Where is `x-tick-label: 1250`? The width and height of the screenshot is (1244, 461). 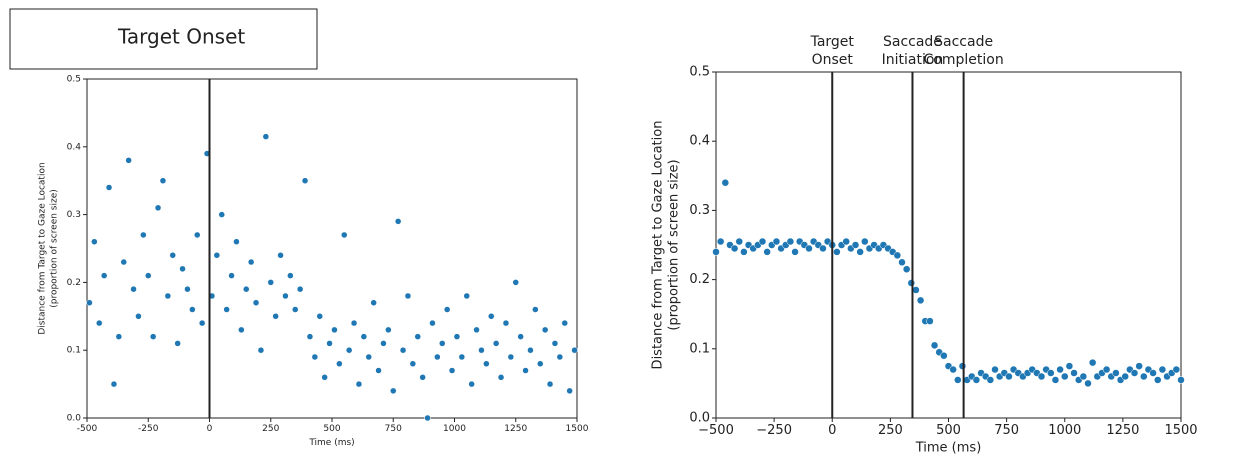
x-tick-label: 1250 is located at coordinates (1122, 430).